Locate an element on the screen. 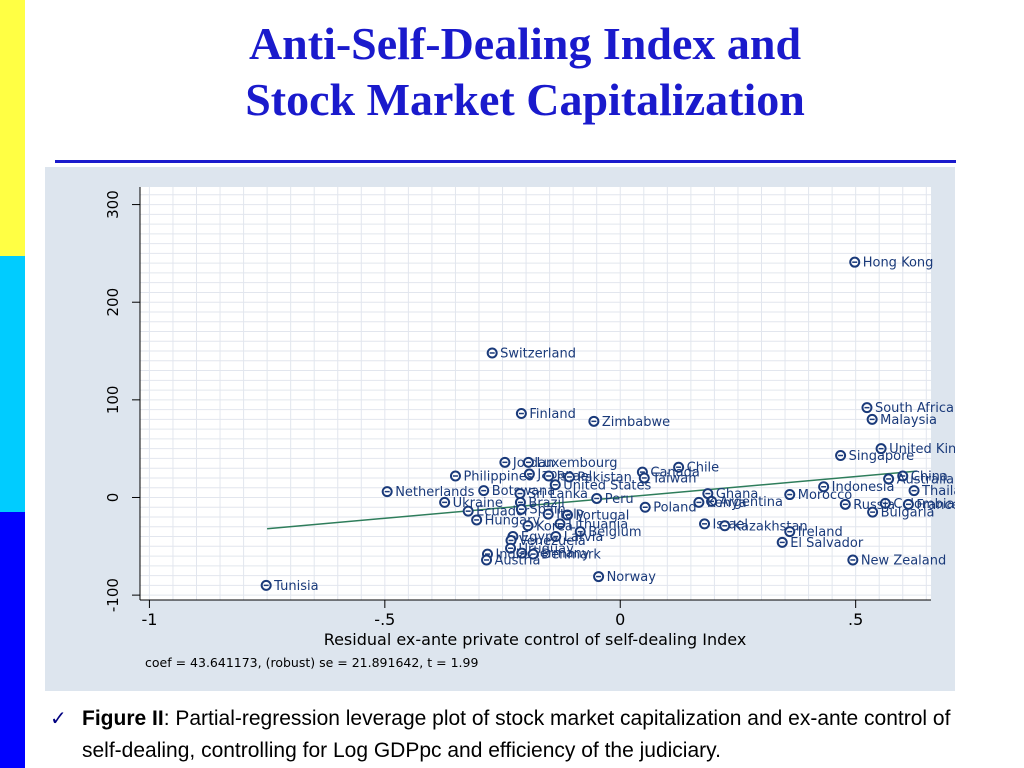  x-tick-label: -1 is located at coordinates (149, 619).